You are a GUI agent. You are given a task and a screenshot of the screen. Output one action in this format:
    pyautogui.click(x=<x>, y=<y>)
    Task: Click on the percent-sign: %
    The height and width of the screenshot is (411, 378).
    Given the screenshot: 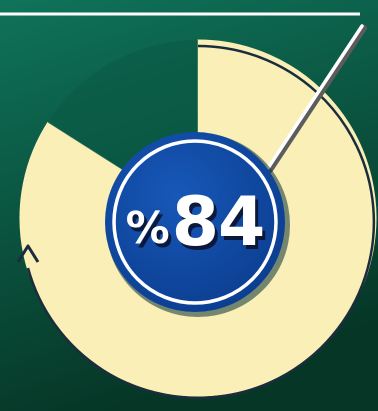 What is the action you would take?
    pyautogui.click(x=147, y=228)
    